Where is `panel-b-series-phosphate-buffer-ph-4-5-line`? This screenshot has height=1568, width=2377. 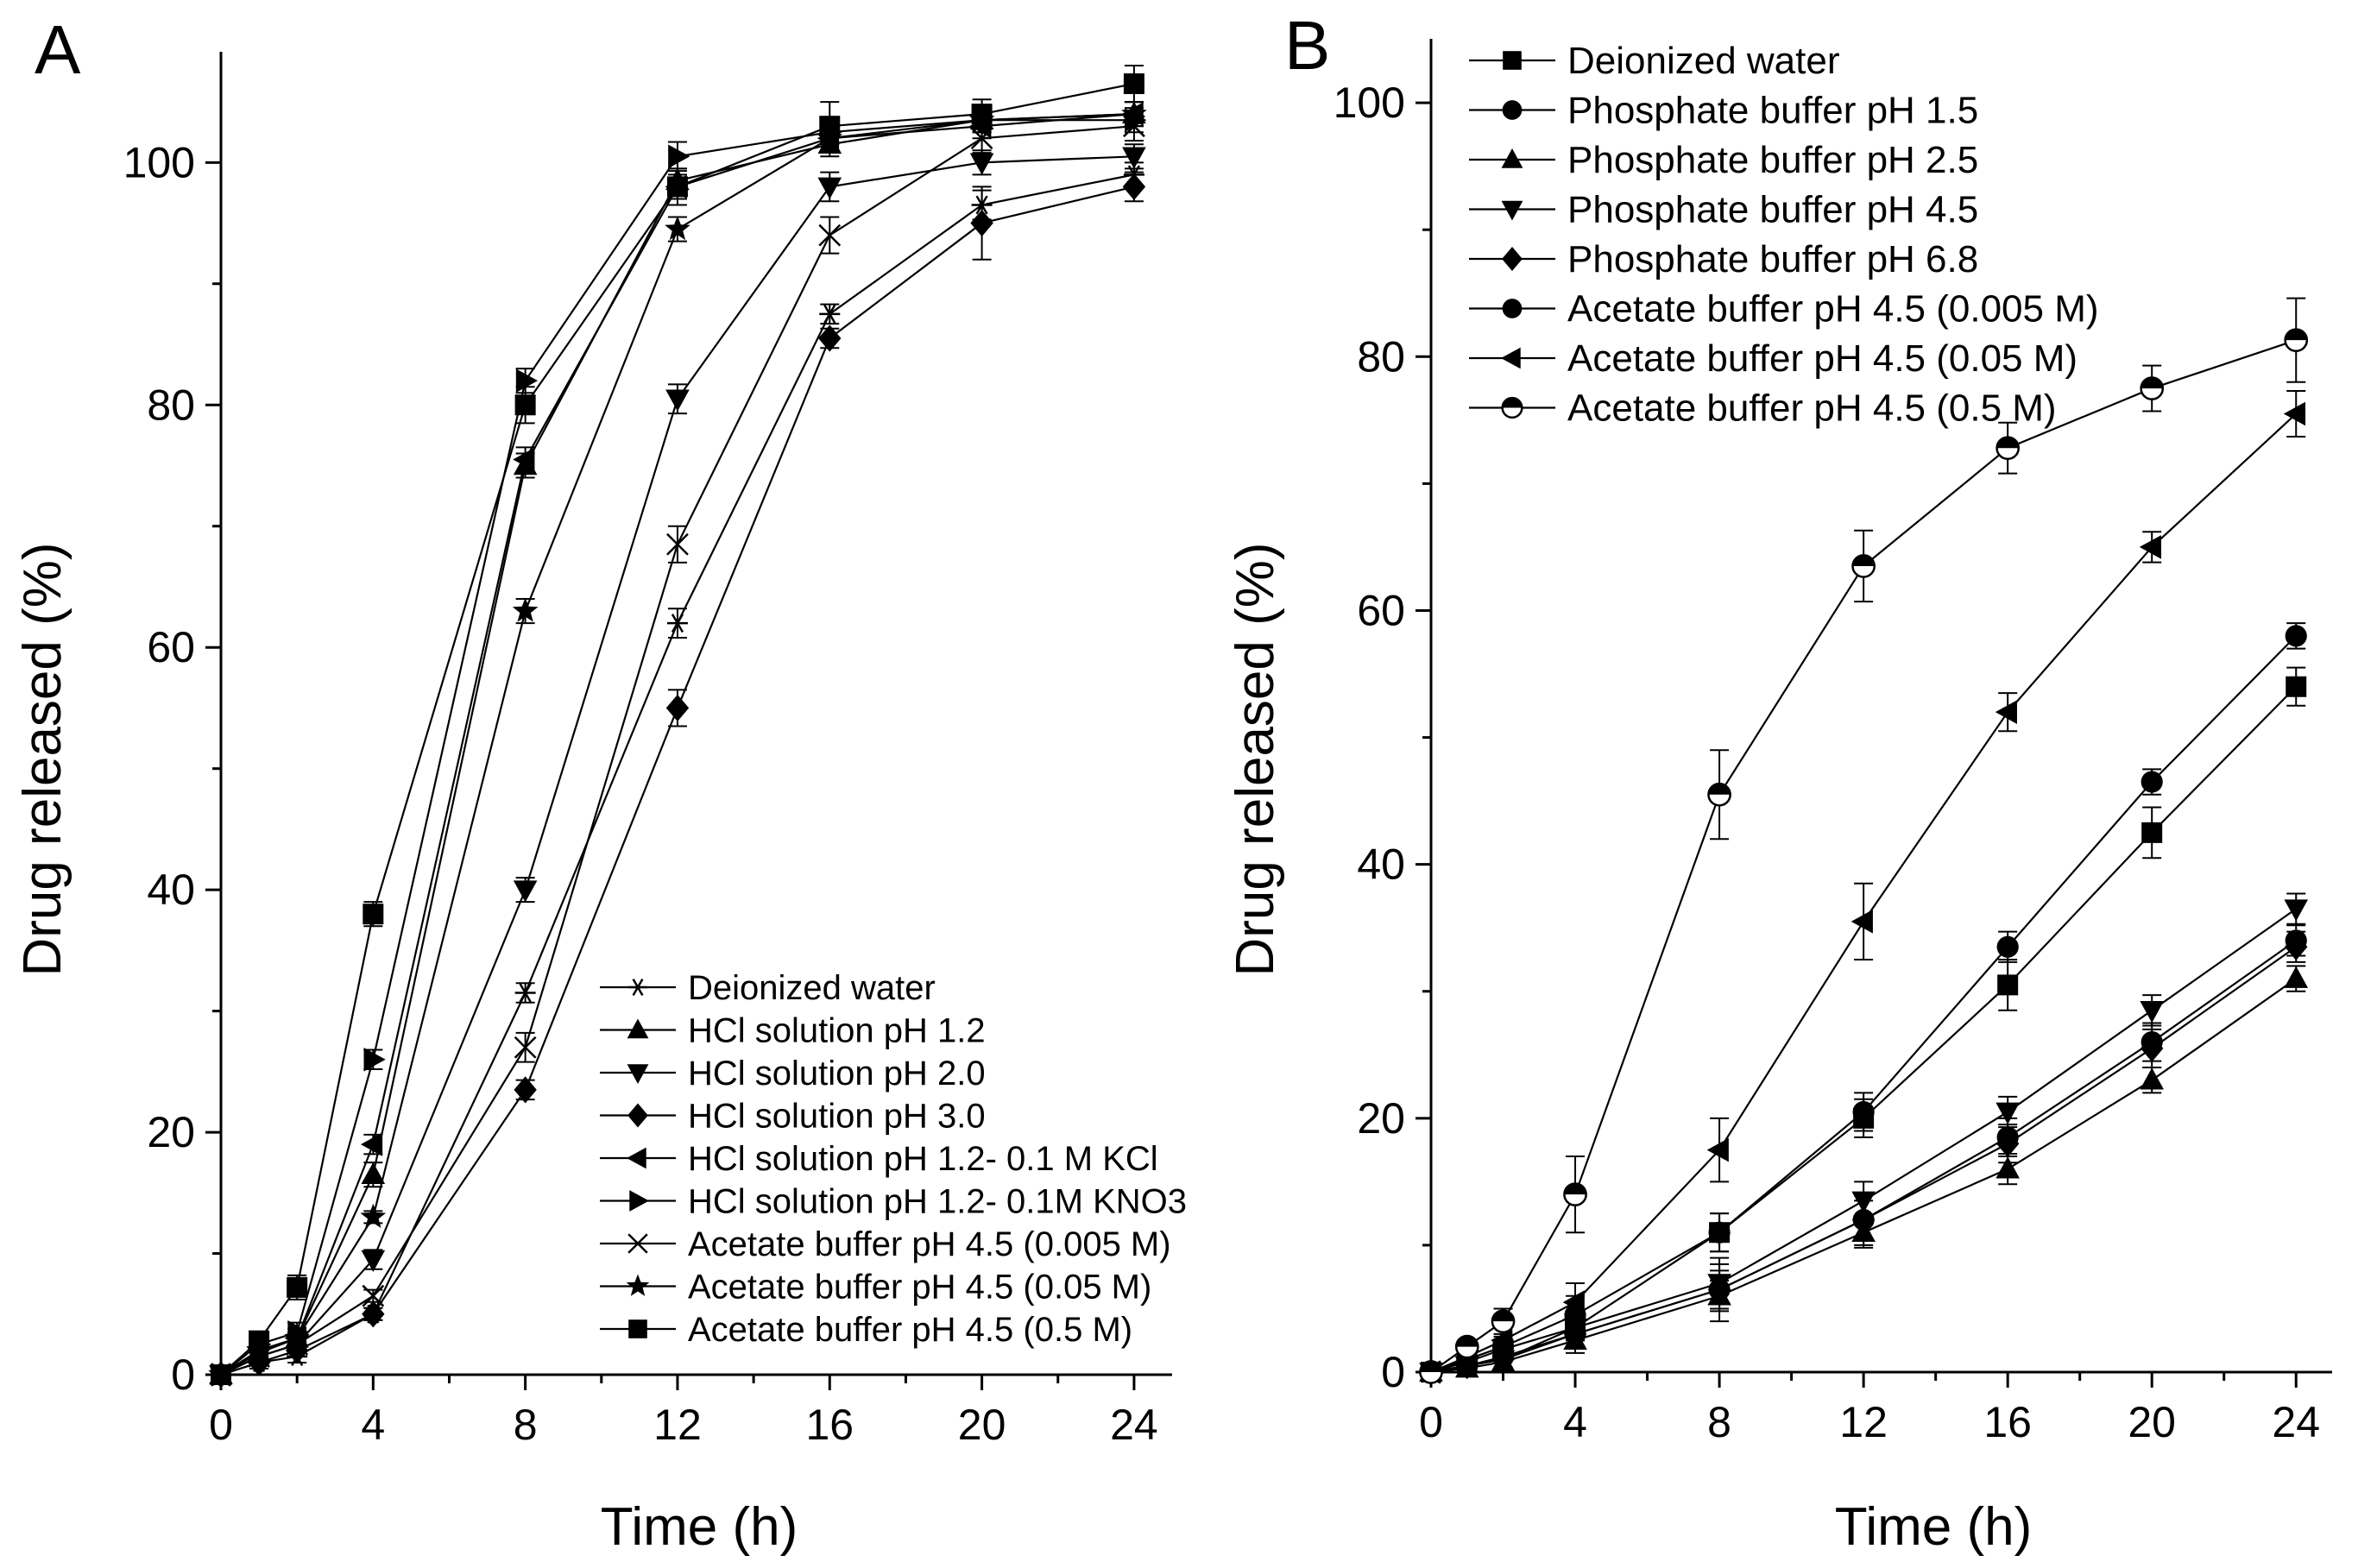
panel-b-series-phosphate-buffer-ph-4-5-line is located at coordinates (1863, 1141).